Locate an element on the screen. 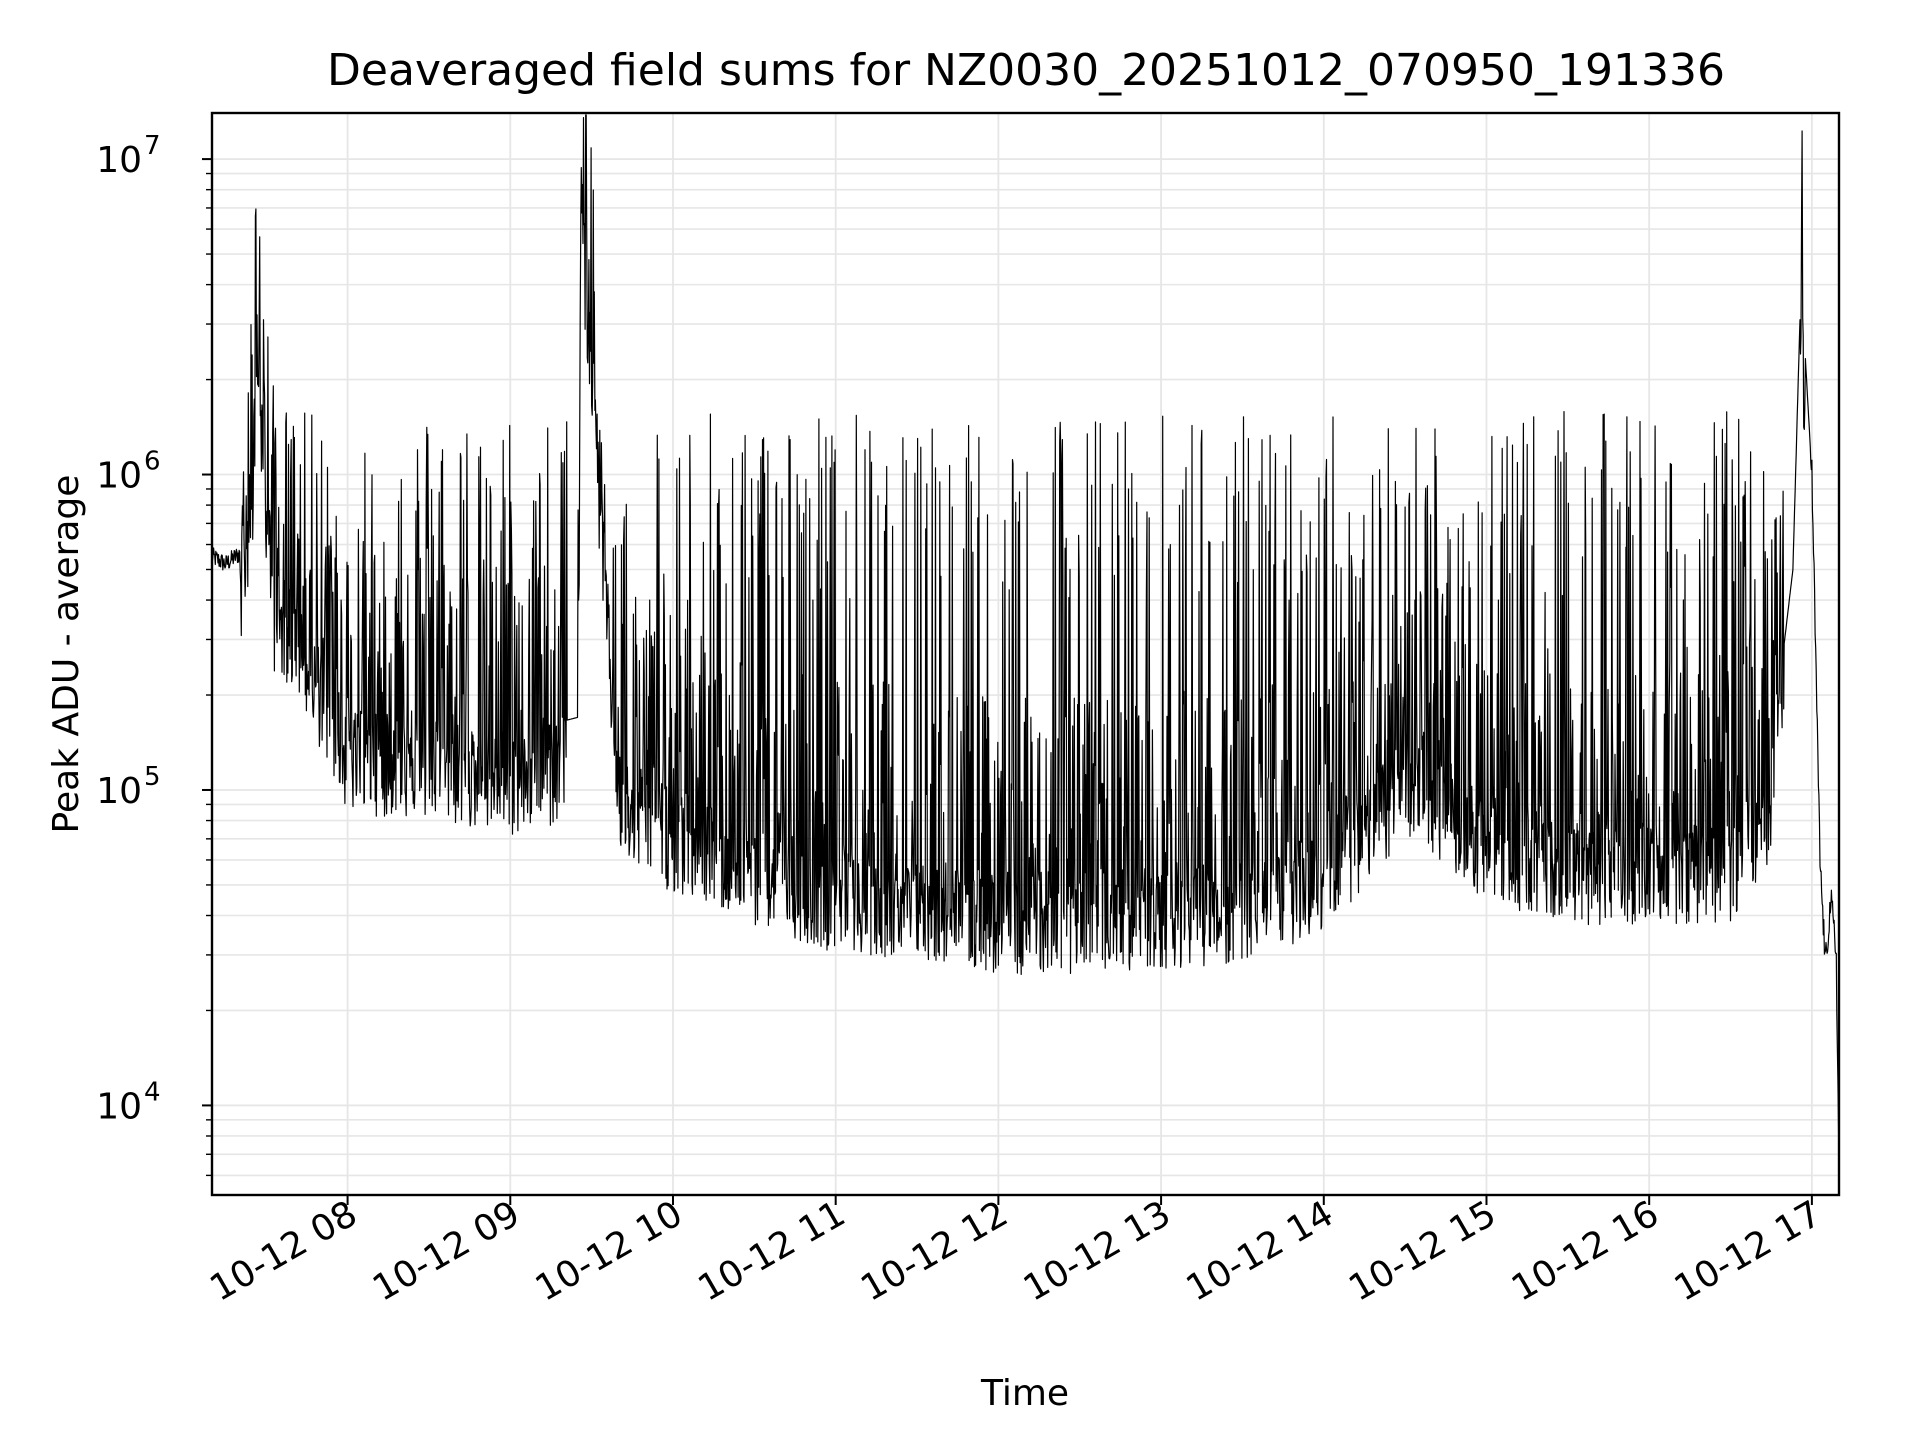 This screenshot has width=1920, height=1440. x-tick-label: 10-12 17 is located at coordinates (1748, 1251).